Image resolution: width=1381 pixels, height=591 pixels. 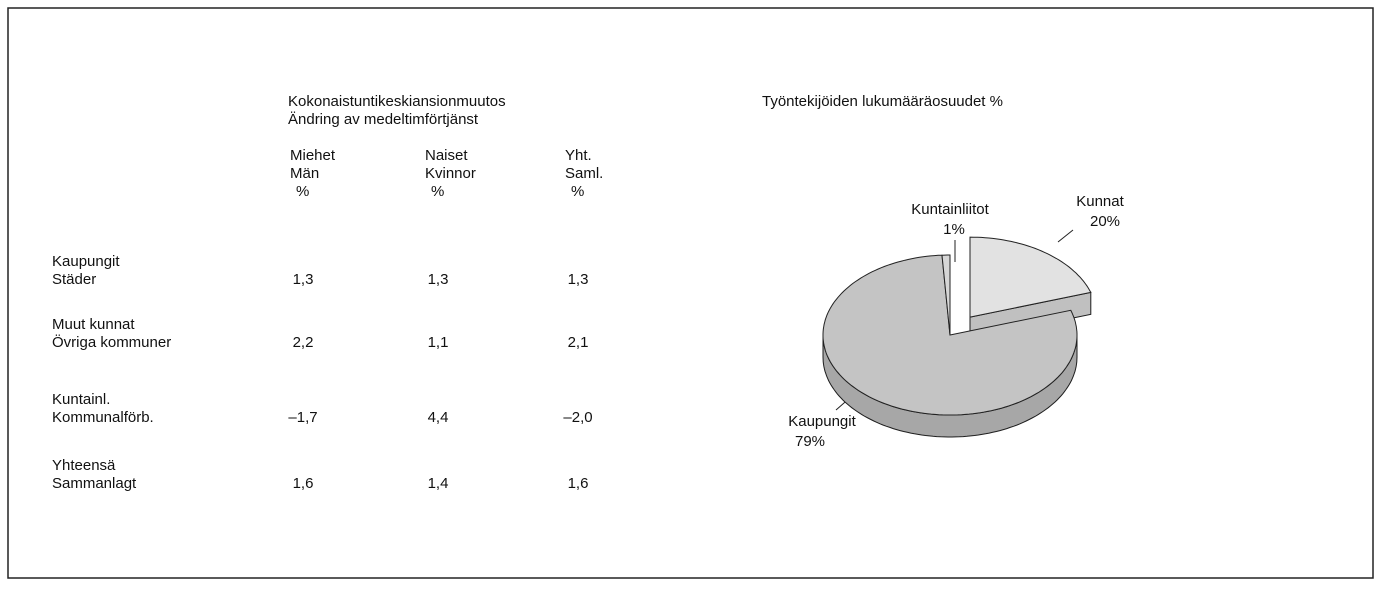 I want to click on chart-title: Työntekijöiden lukumääräosuudet %, so click(x=882, y=101).